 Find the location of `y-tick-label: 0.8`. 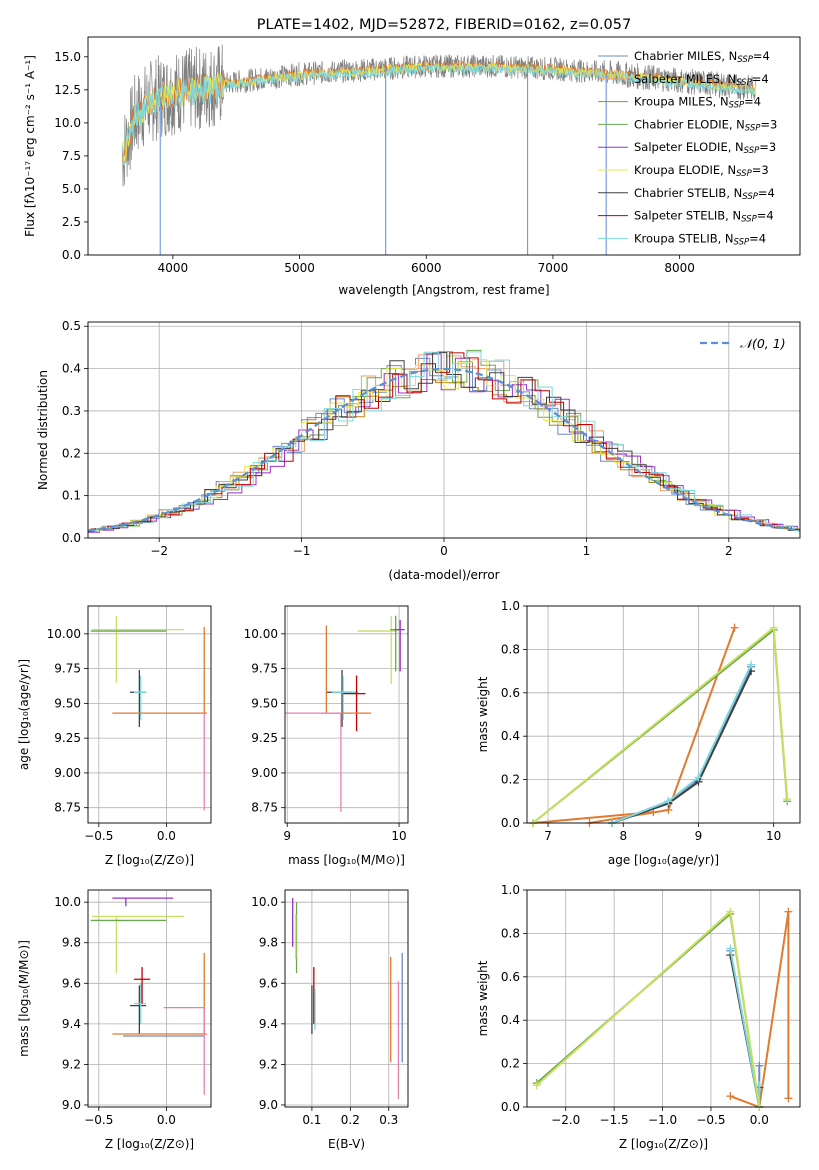

y-tick-label: 0.8 is located at coordinates (510, 649).